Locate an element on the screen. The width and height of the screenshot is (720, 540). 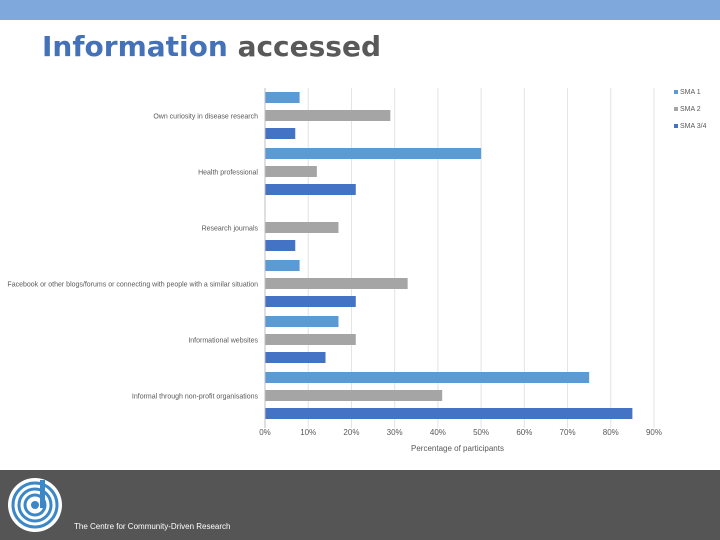
x-tick-label: 60% is located at coordinates (524, 432).